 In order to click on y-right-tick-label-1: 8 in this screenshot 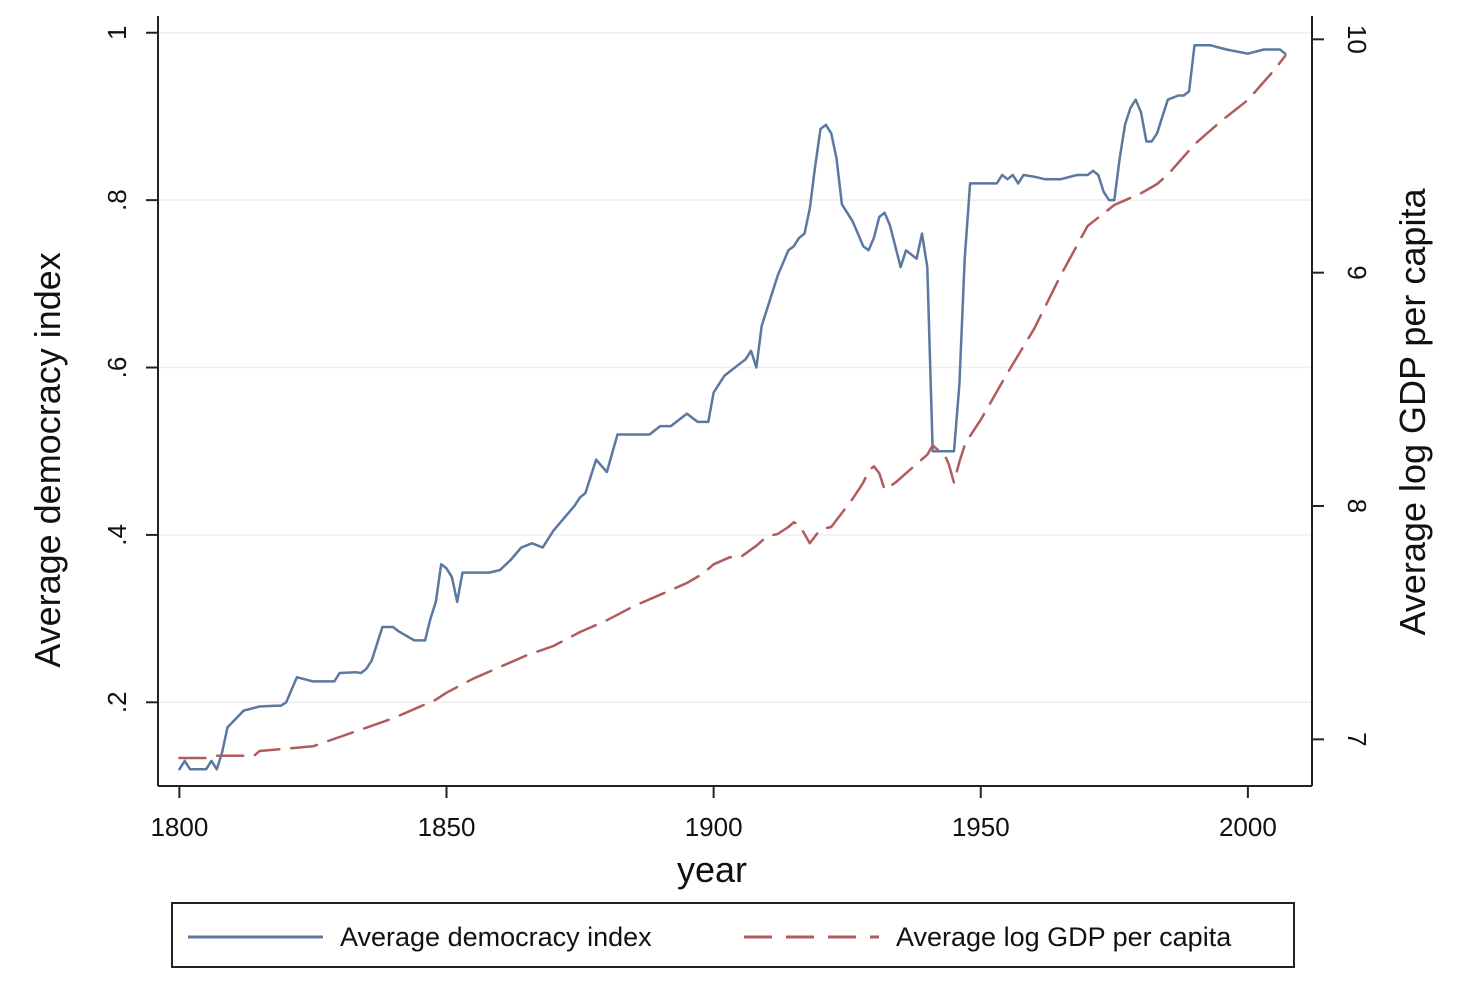, I will do `click(1357, 506)`.